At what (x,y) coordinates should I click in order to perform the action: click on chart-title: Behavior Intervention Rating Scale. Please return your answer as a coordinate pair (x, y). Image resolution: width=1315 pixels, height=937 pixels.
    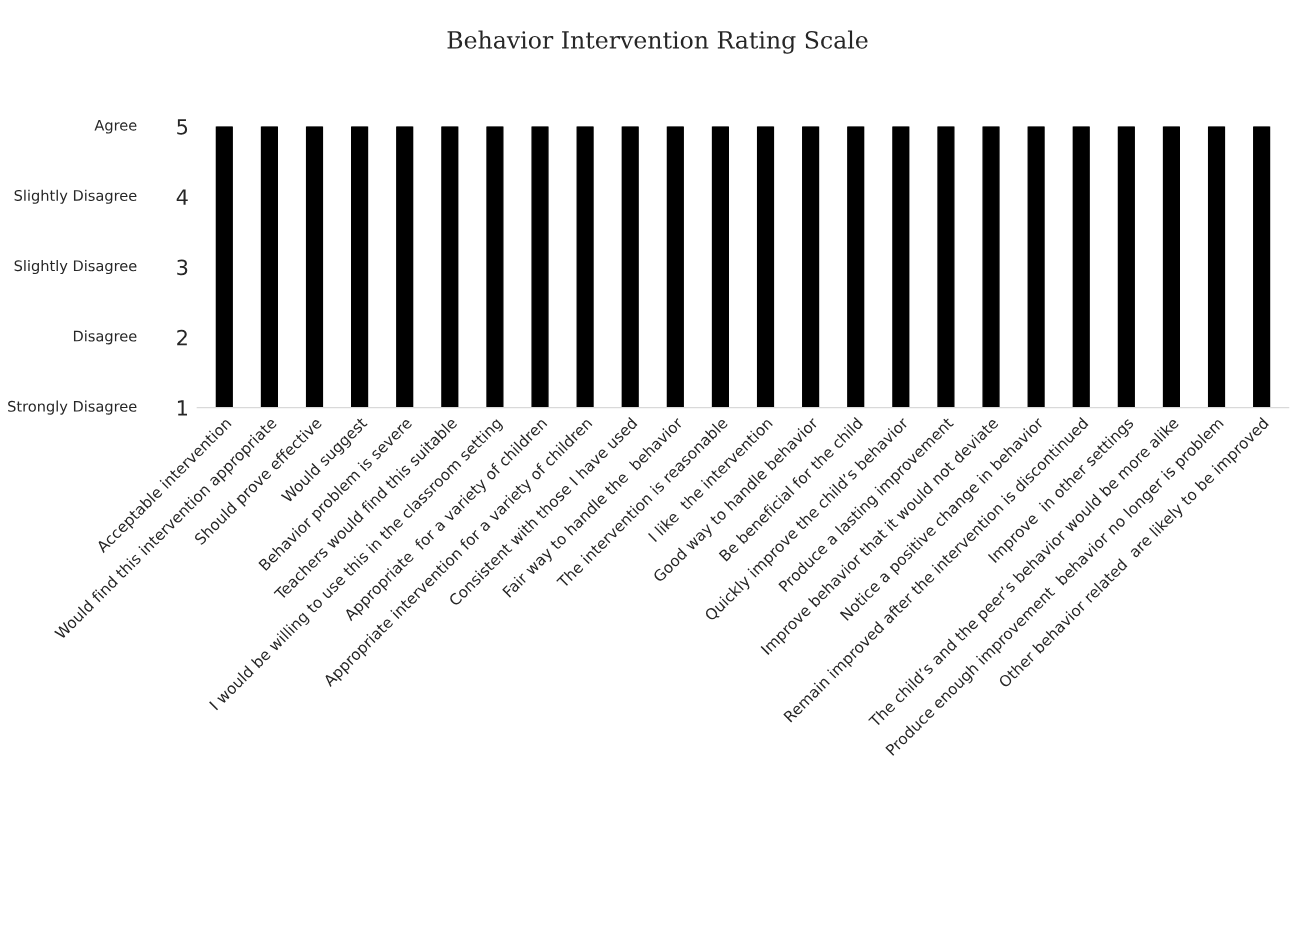
    Looking at the image, I should click on (657, 42).